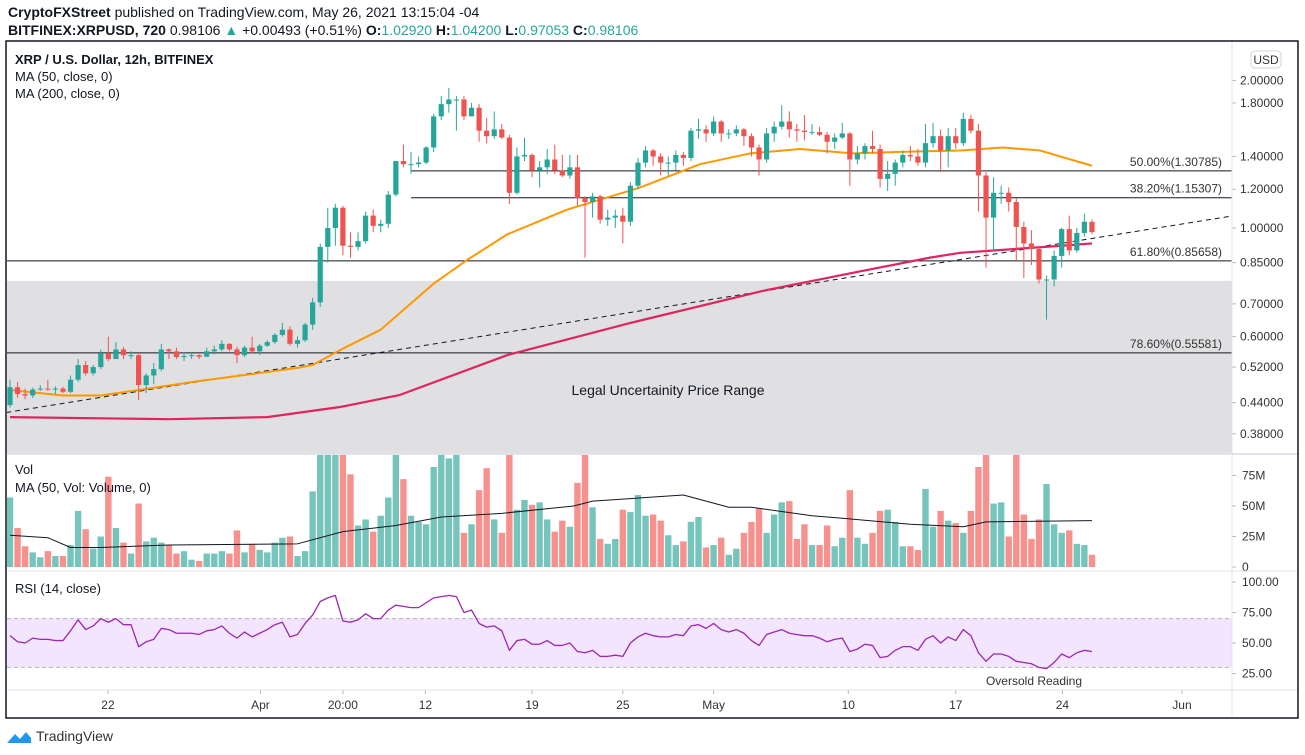  What do you see at coordinates (59, 736) in the screenshot?
I see `tradingview-logo: TradingView` at bounding box center [59, 736].